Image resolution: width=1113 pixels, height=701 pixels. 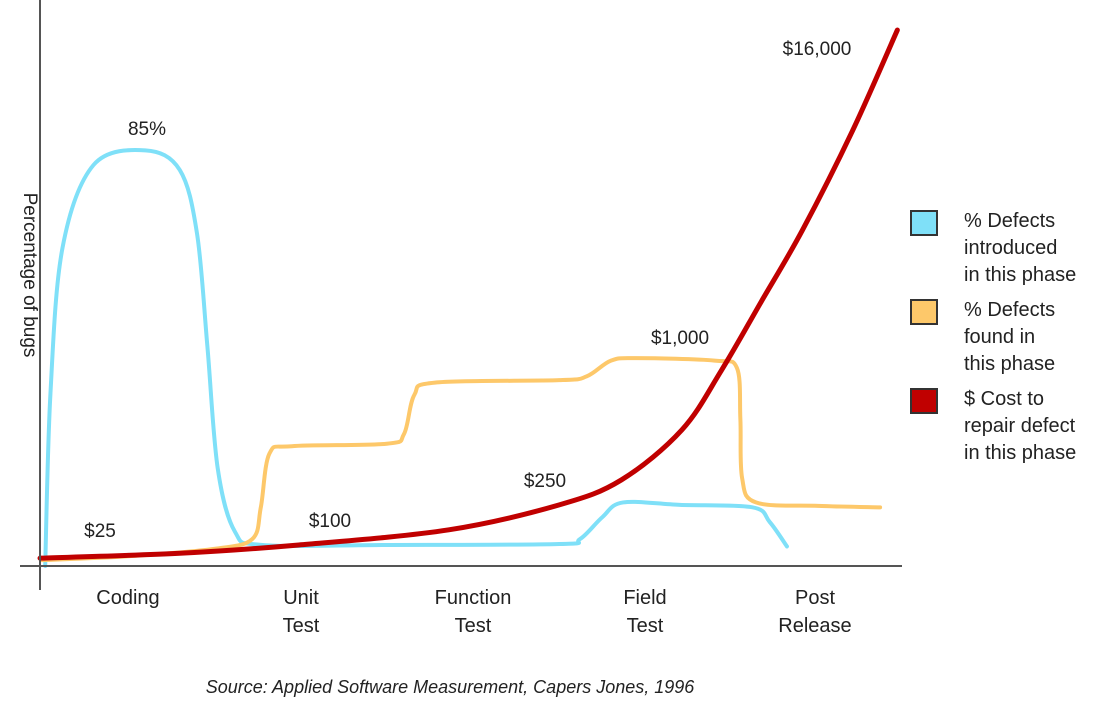 I want to click on legend-label: % Defects found in this phase, so click(x=1010, y=337).